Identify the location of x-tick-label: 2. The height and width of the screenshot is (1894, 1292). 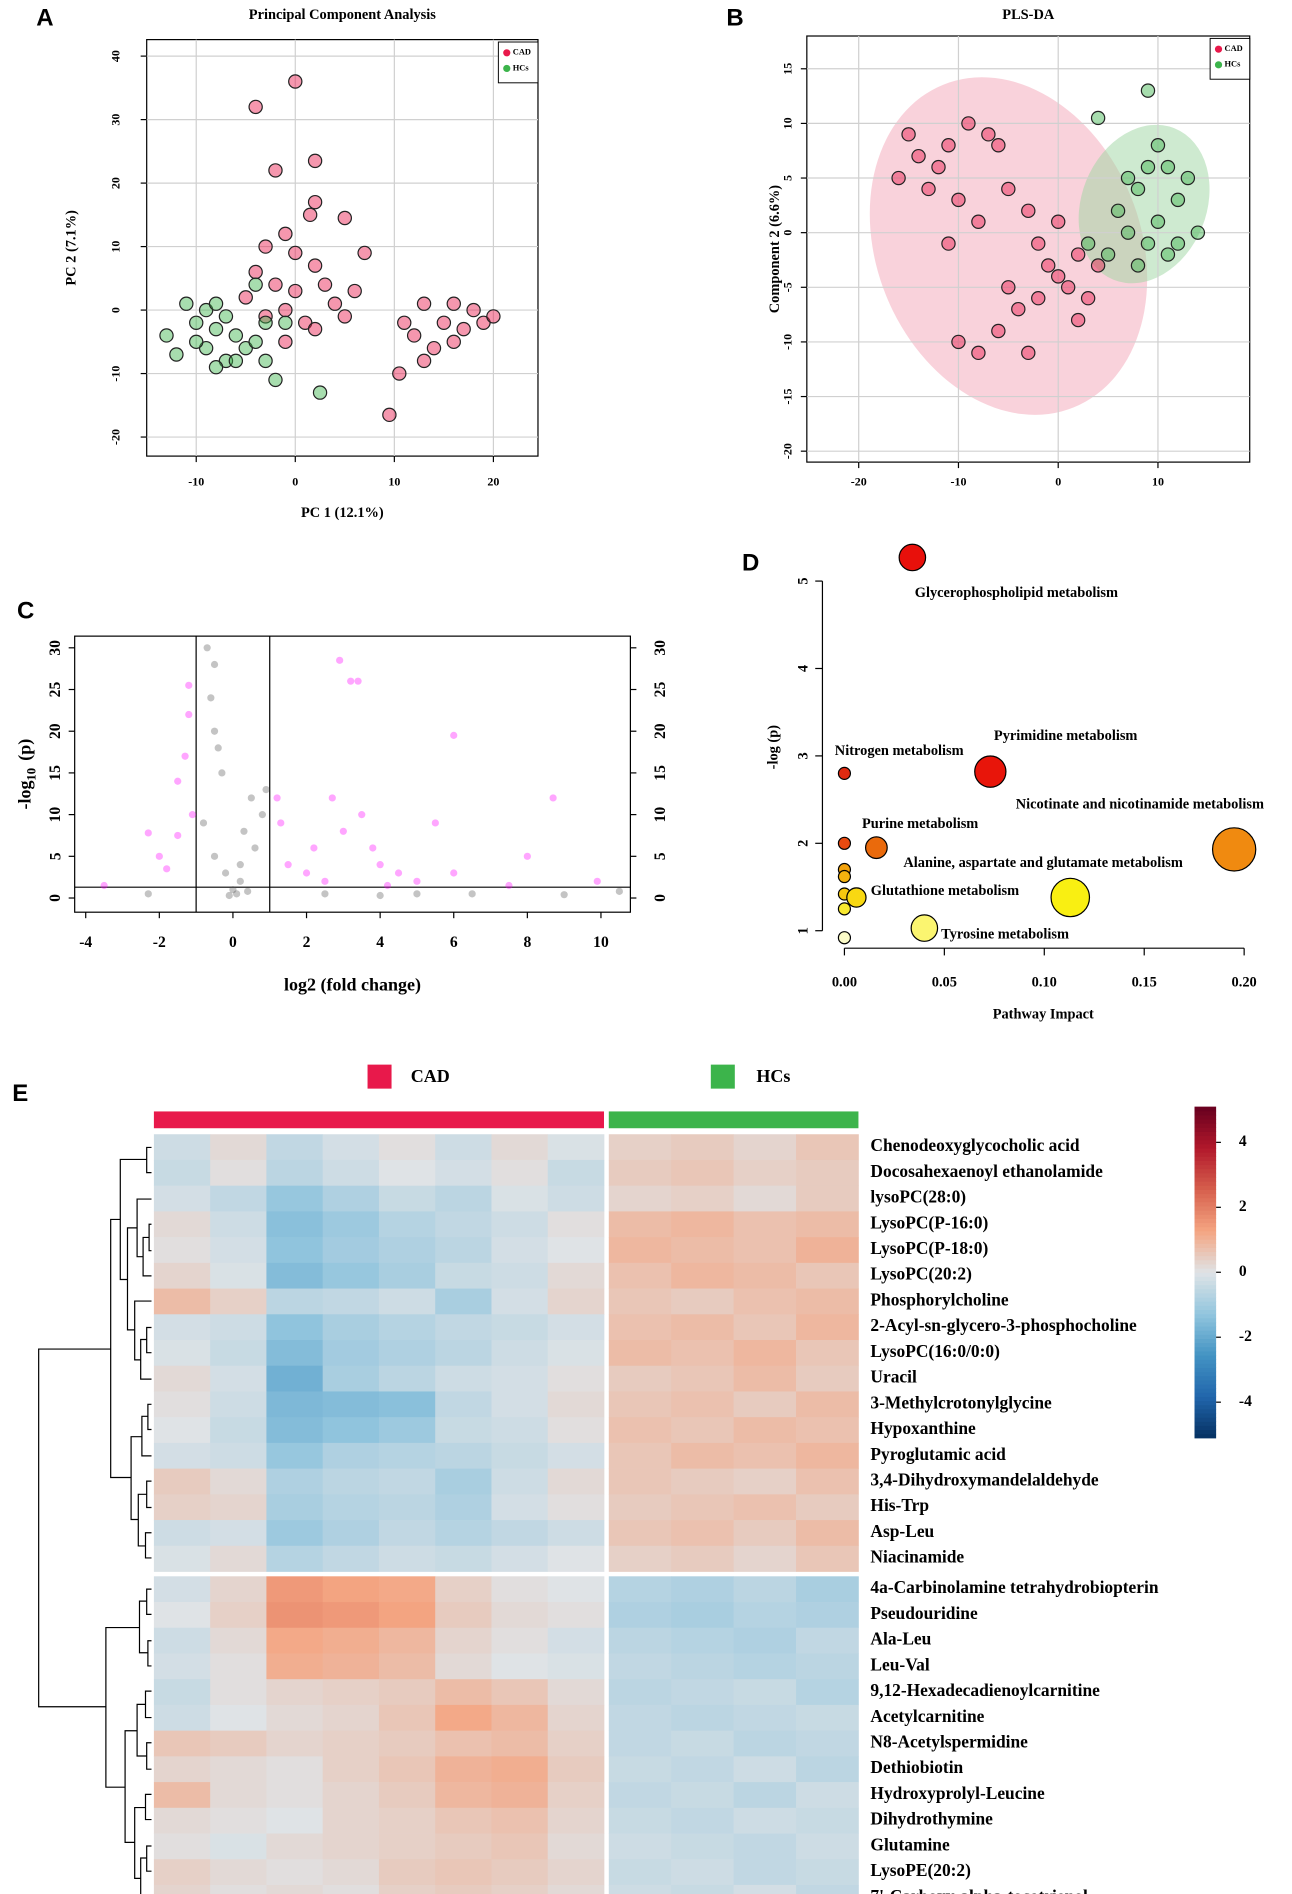
(307, 942).